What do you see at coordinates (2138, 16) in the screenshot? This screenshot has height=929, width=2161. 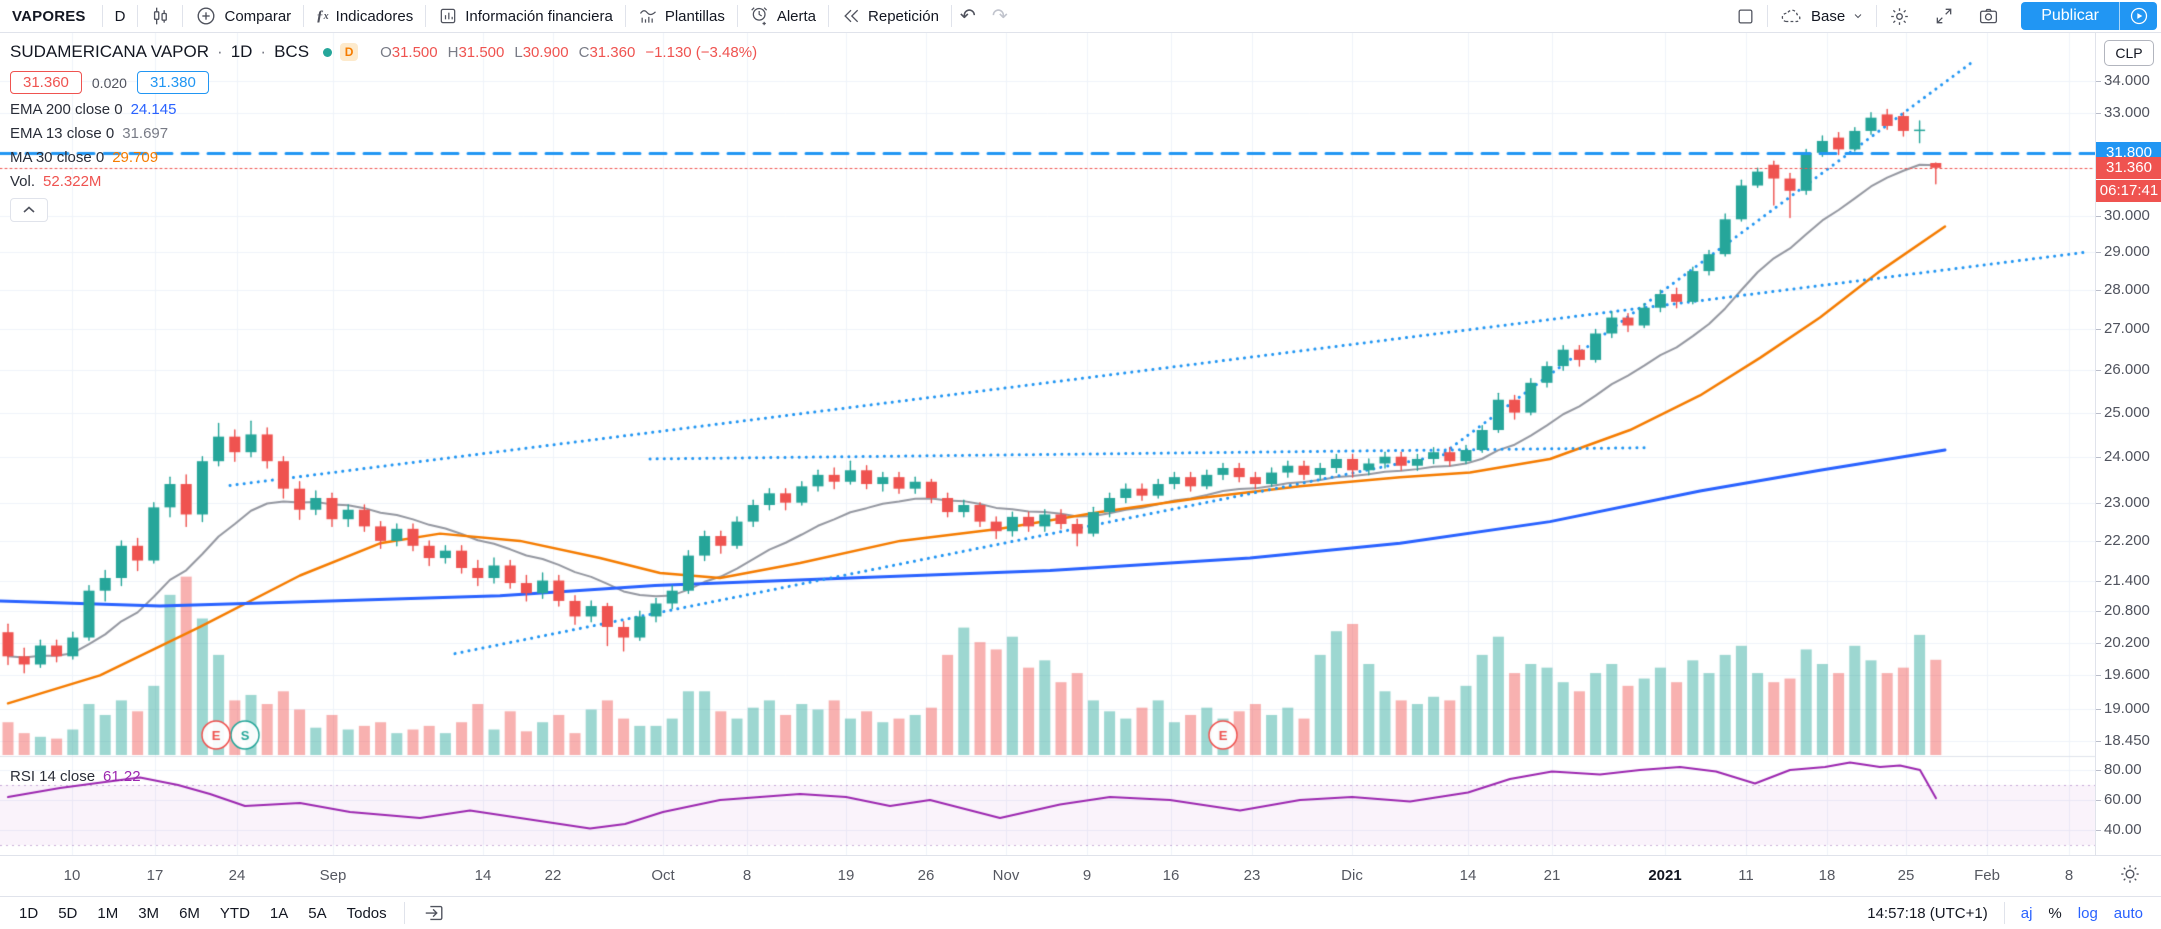 I see `publish-play-button` at bounding box center [2138, 16].